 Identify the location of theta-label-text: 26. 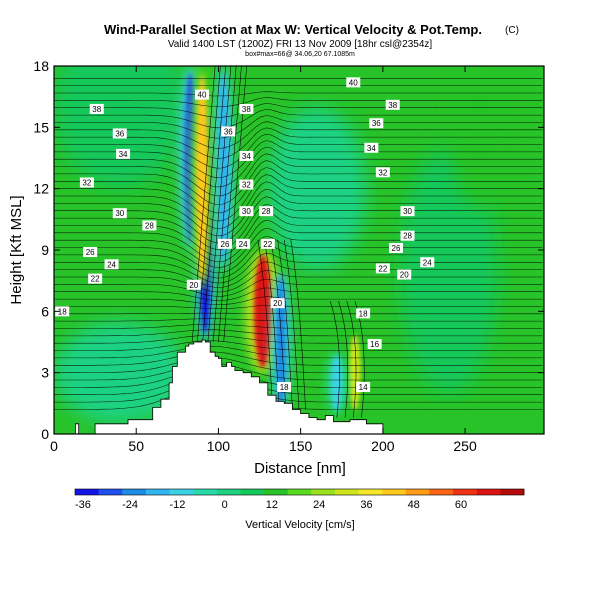
(396, 248).